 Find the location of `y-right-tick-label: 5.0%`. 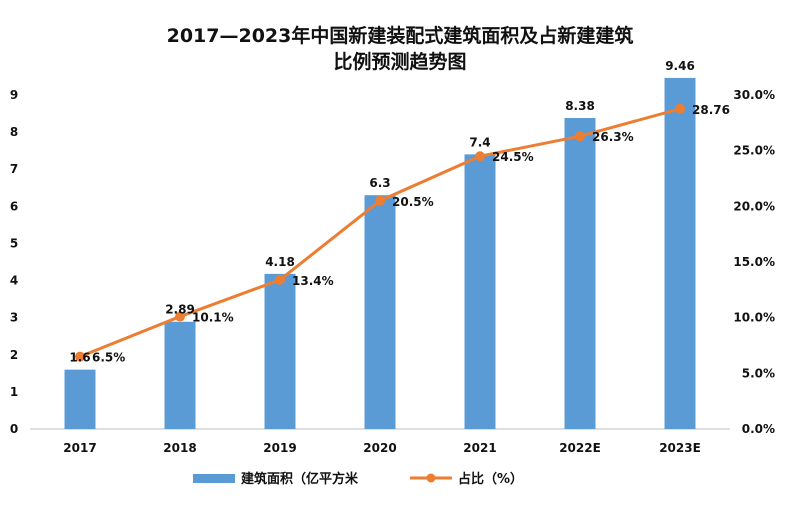

y-right-tick-label: 5.0% is located at coordinates (758, 373).